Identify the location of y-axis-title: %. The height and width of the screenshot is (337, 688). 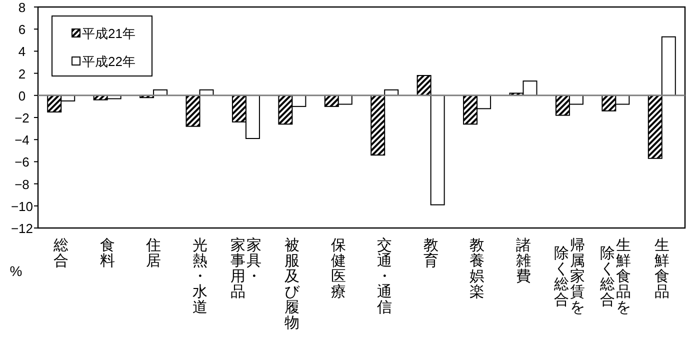
(16, 271).